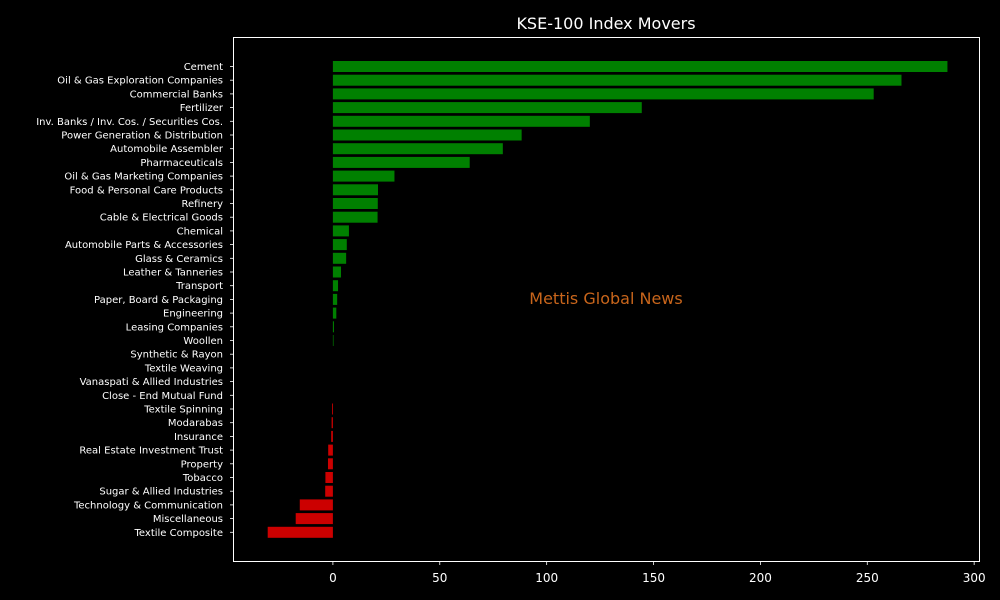 The width and height of the screenshot is (1000, 600). I want to click on bar-commercial-banks, so click(603, 94).